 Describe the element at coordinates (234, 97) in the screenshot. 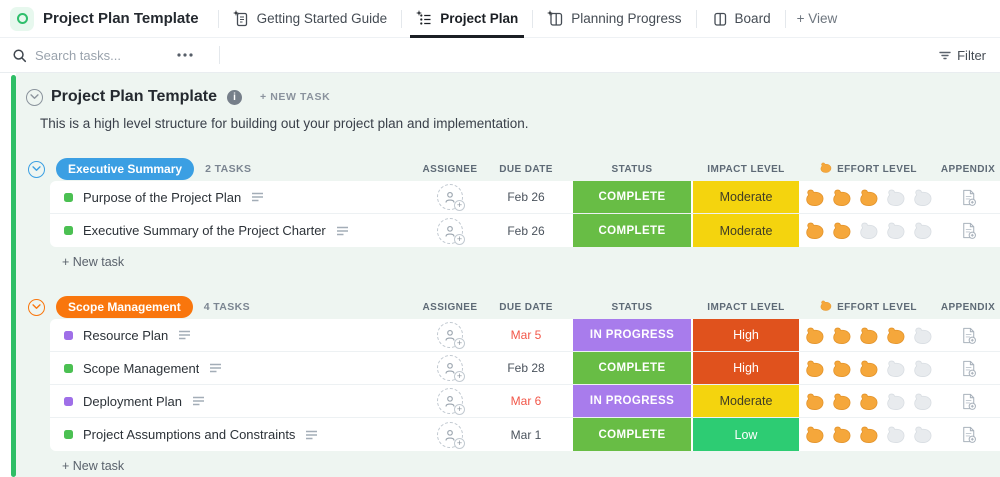

I see `info-icon: i` at that location.